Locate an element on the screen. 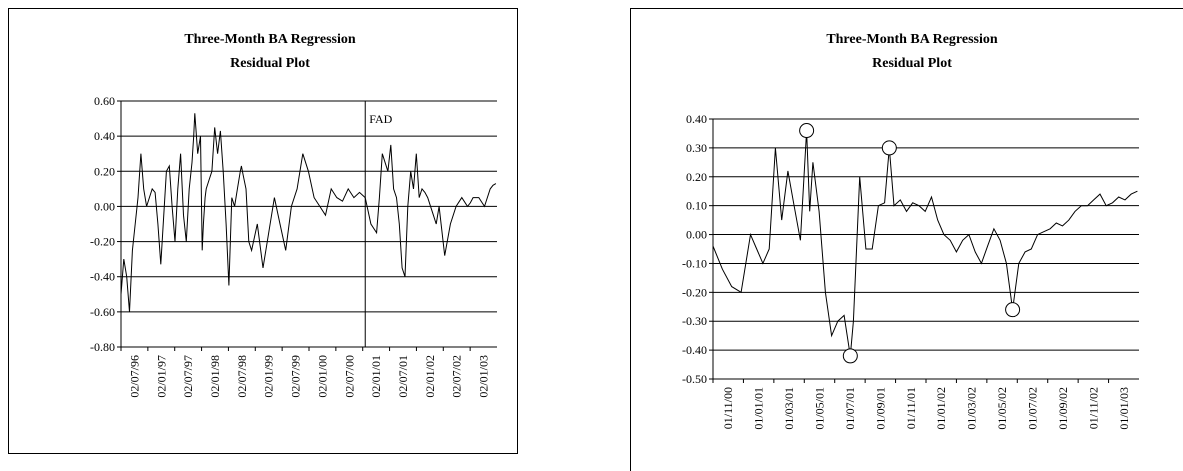 The width and height of the screenshot is (1183, 471). y-tick-label: -0.60 is located at coordinates (102, 312).